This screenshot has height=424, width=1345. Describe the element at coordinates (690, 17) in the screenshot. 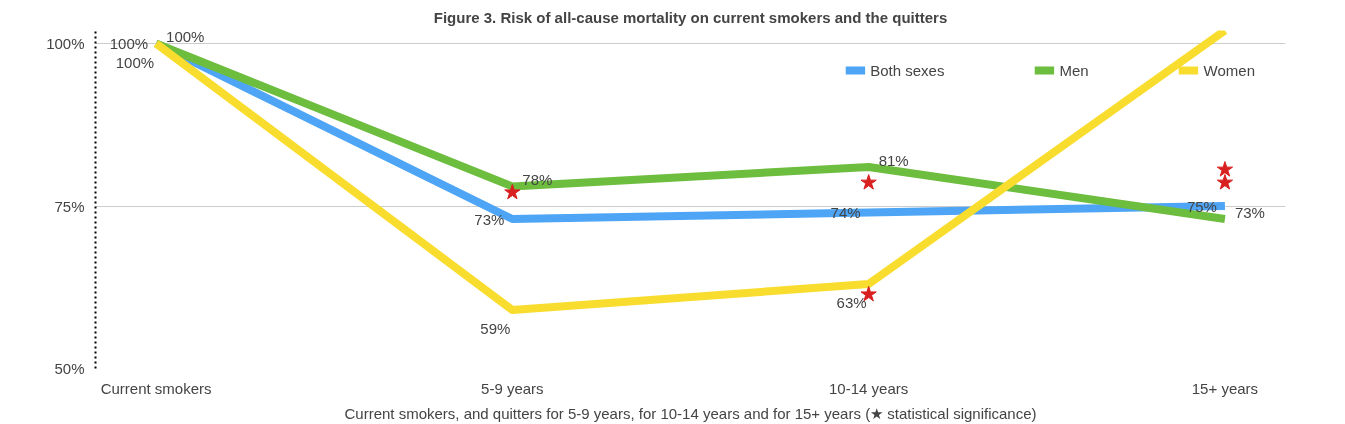

I see `chart-title: Figure 3. Risk of all-cause mortality on current smokers and the quitters` at that location.